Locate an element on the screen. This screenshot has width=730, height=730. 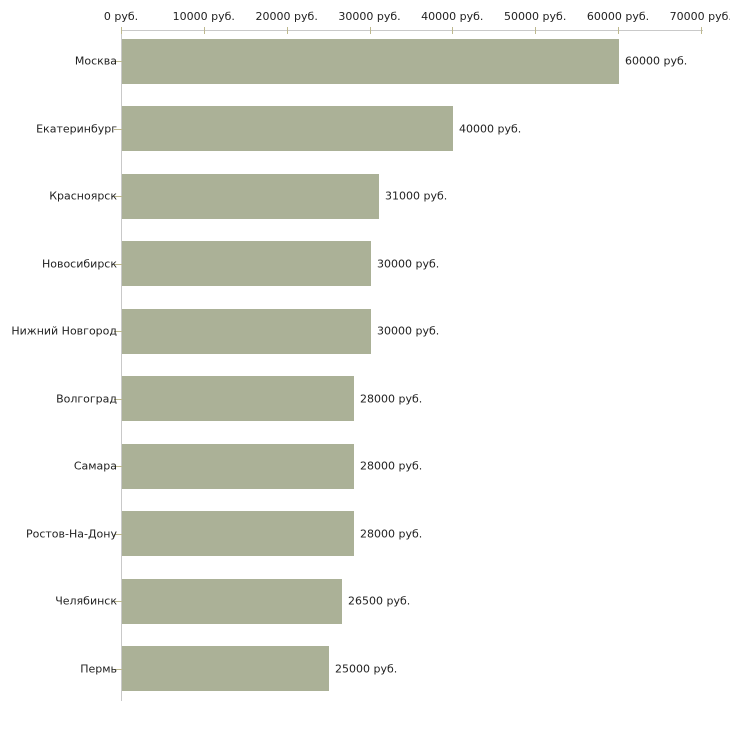
x-axis-tick-label: 10000 руб. is located at coordinates (203, 16).